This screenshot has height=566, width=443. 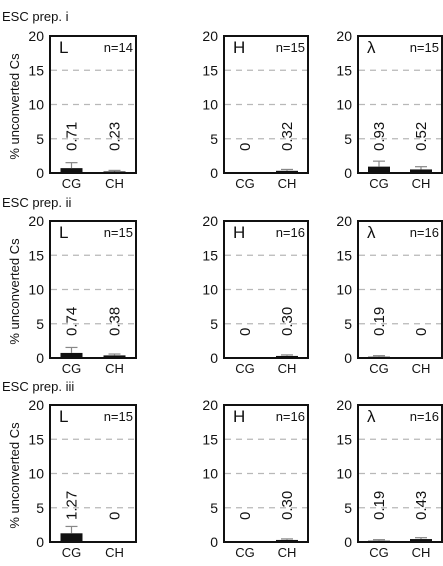 What do you see at coordinates (72, 505) in the screenshot?
I see `data-label: 1.27` at bounding box center [72, 505].